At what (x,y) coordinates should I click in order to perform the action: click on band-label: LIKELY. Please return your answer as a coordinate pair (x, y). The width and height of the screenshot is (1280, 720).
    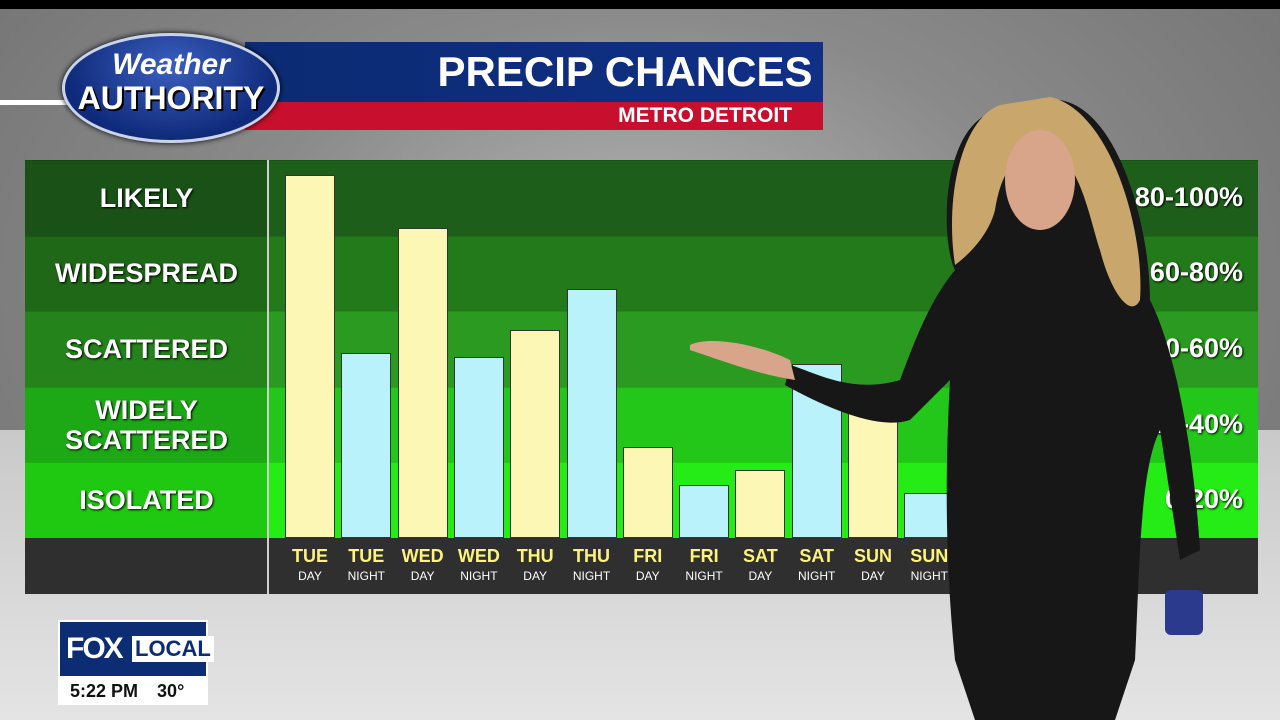
    Looking at the image, I should click on (146, 197).